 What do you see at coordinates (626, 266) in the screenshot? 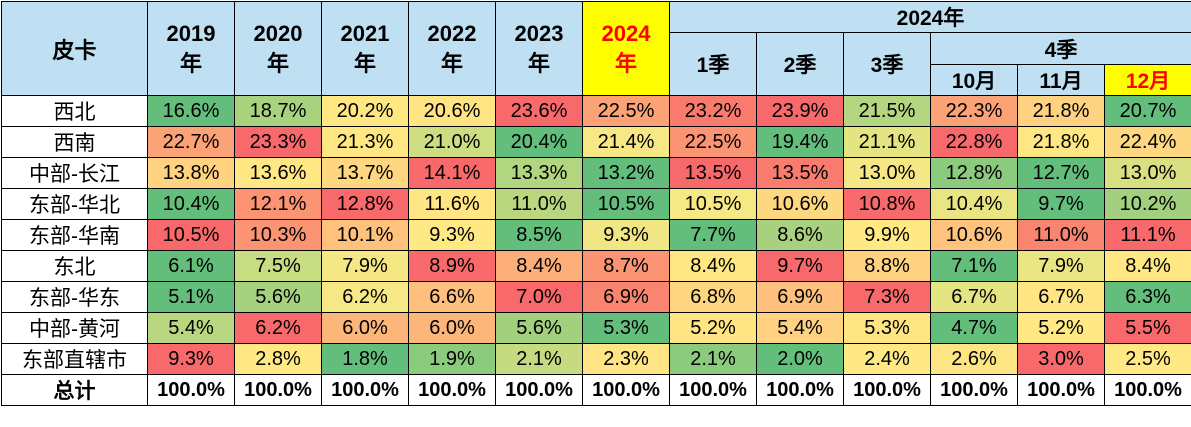
I see `share-cell: 8.7%` at bounding box center [626, 266].